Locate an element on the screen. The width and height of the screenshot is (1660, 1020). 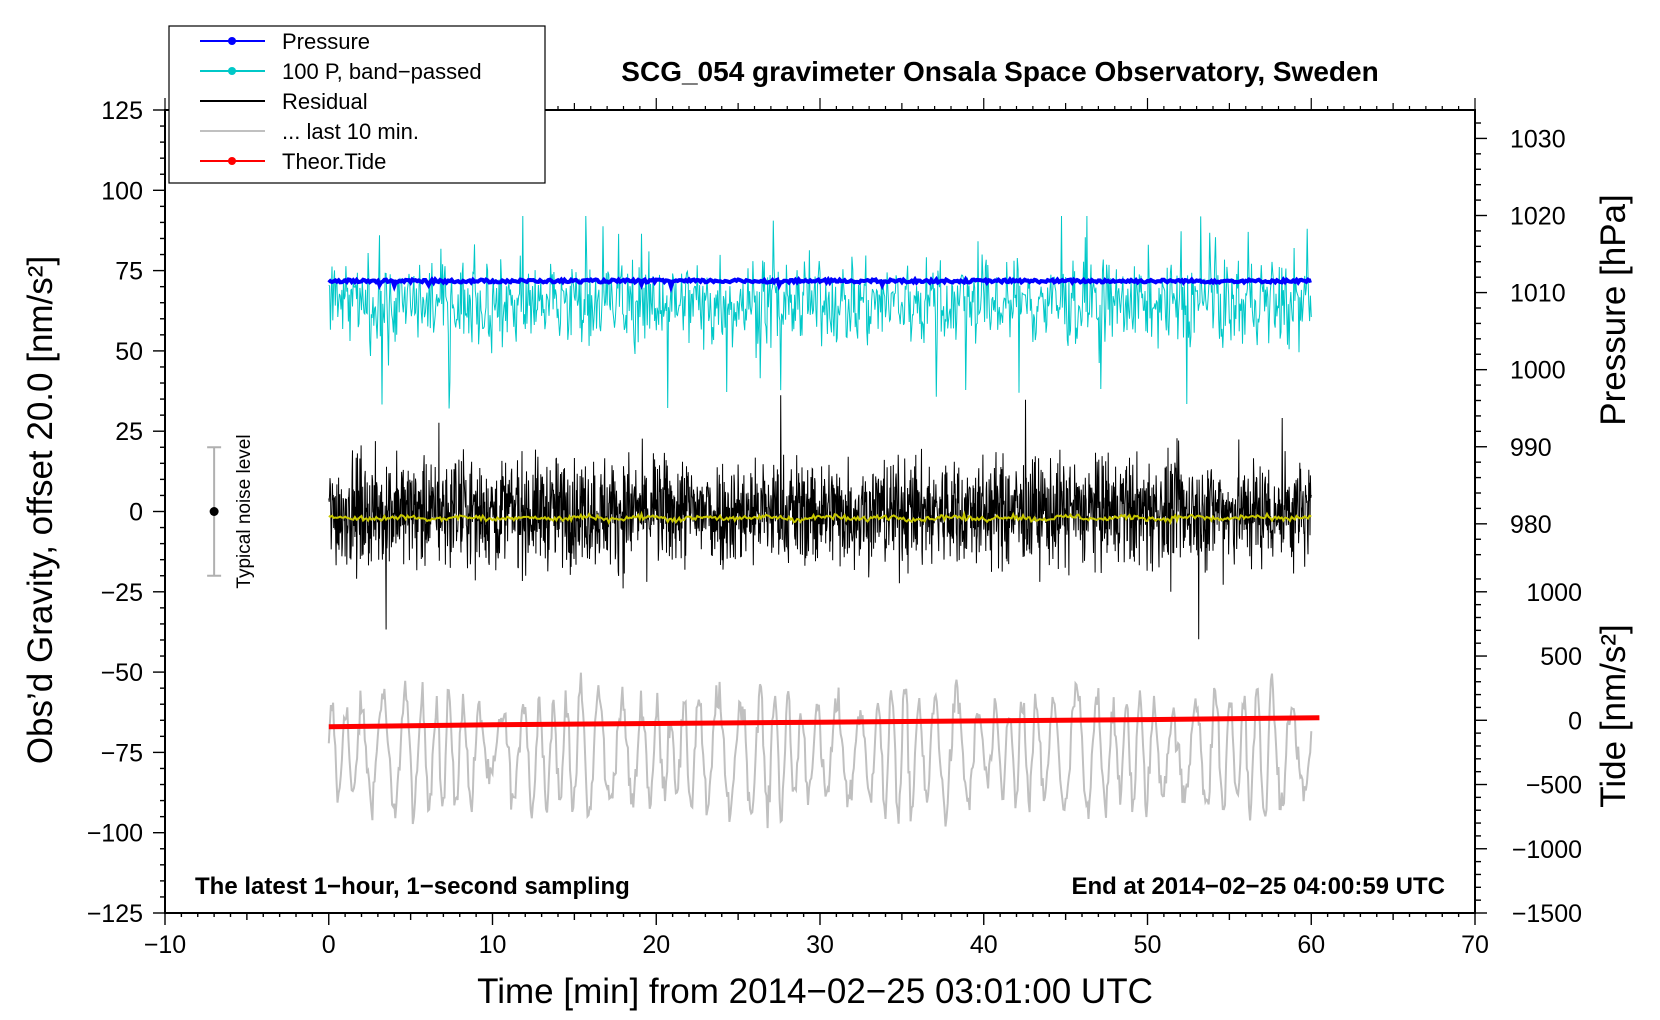
tide-tick-label: −1500 is located at coordinates (1547, 914).